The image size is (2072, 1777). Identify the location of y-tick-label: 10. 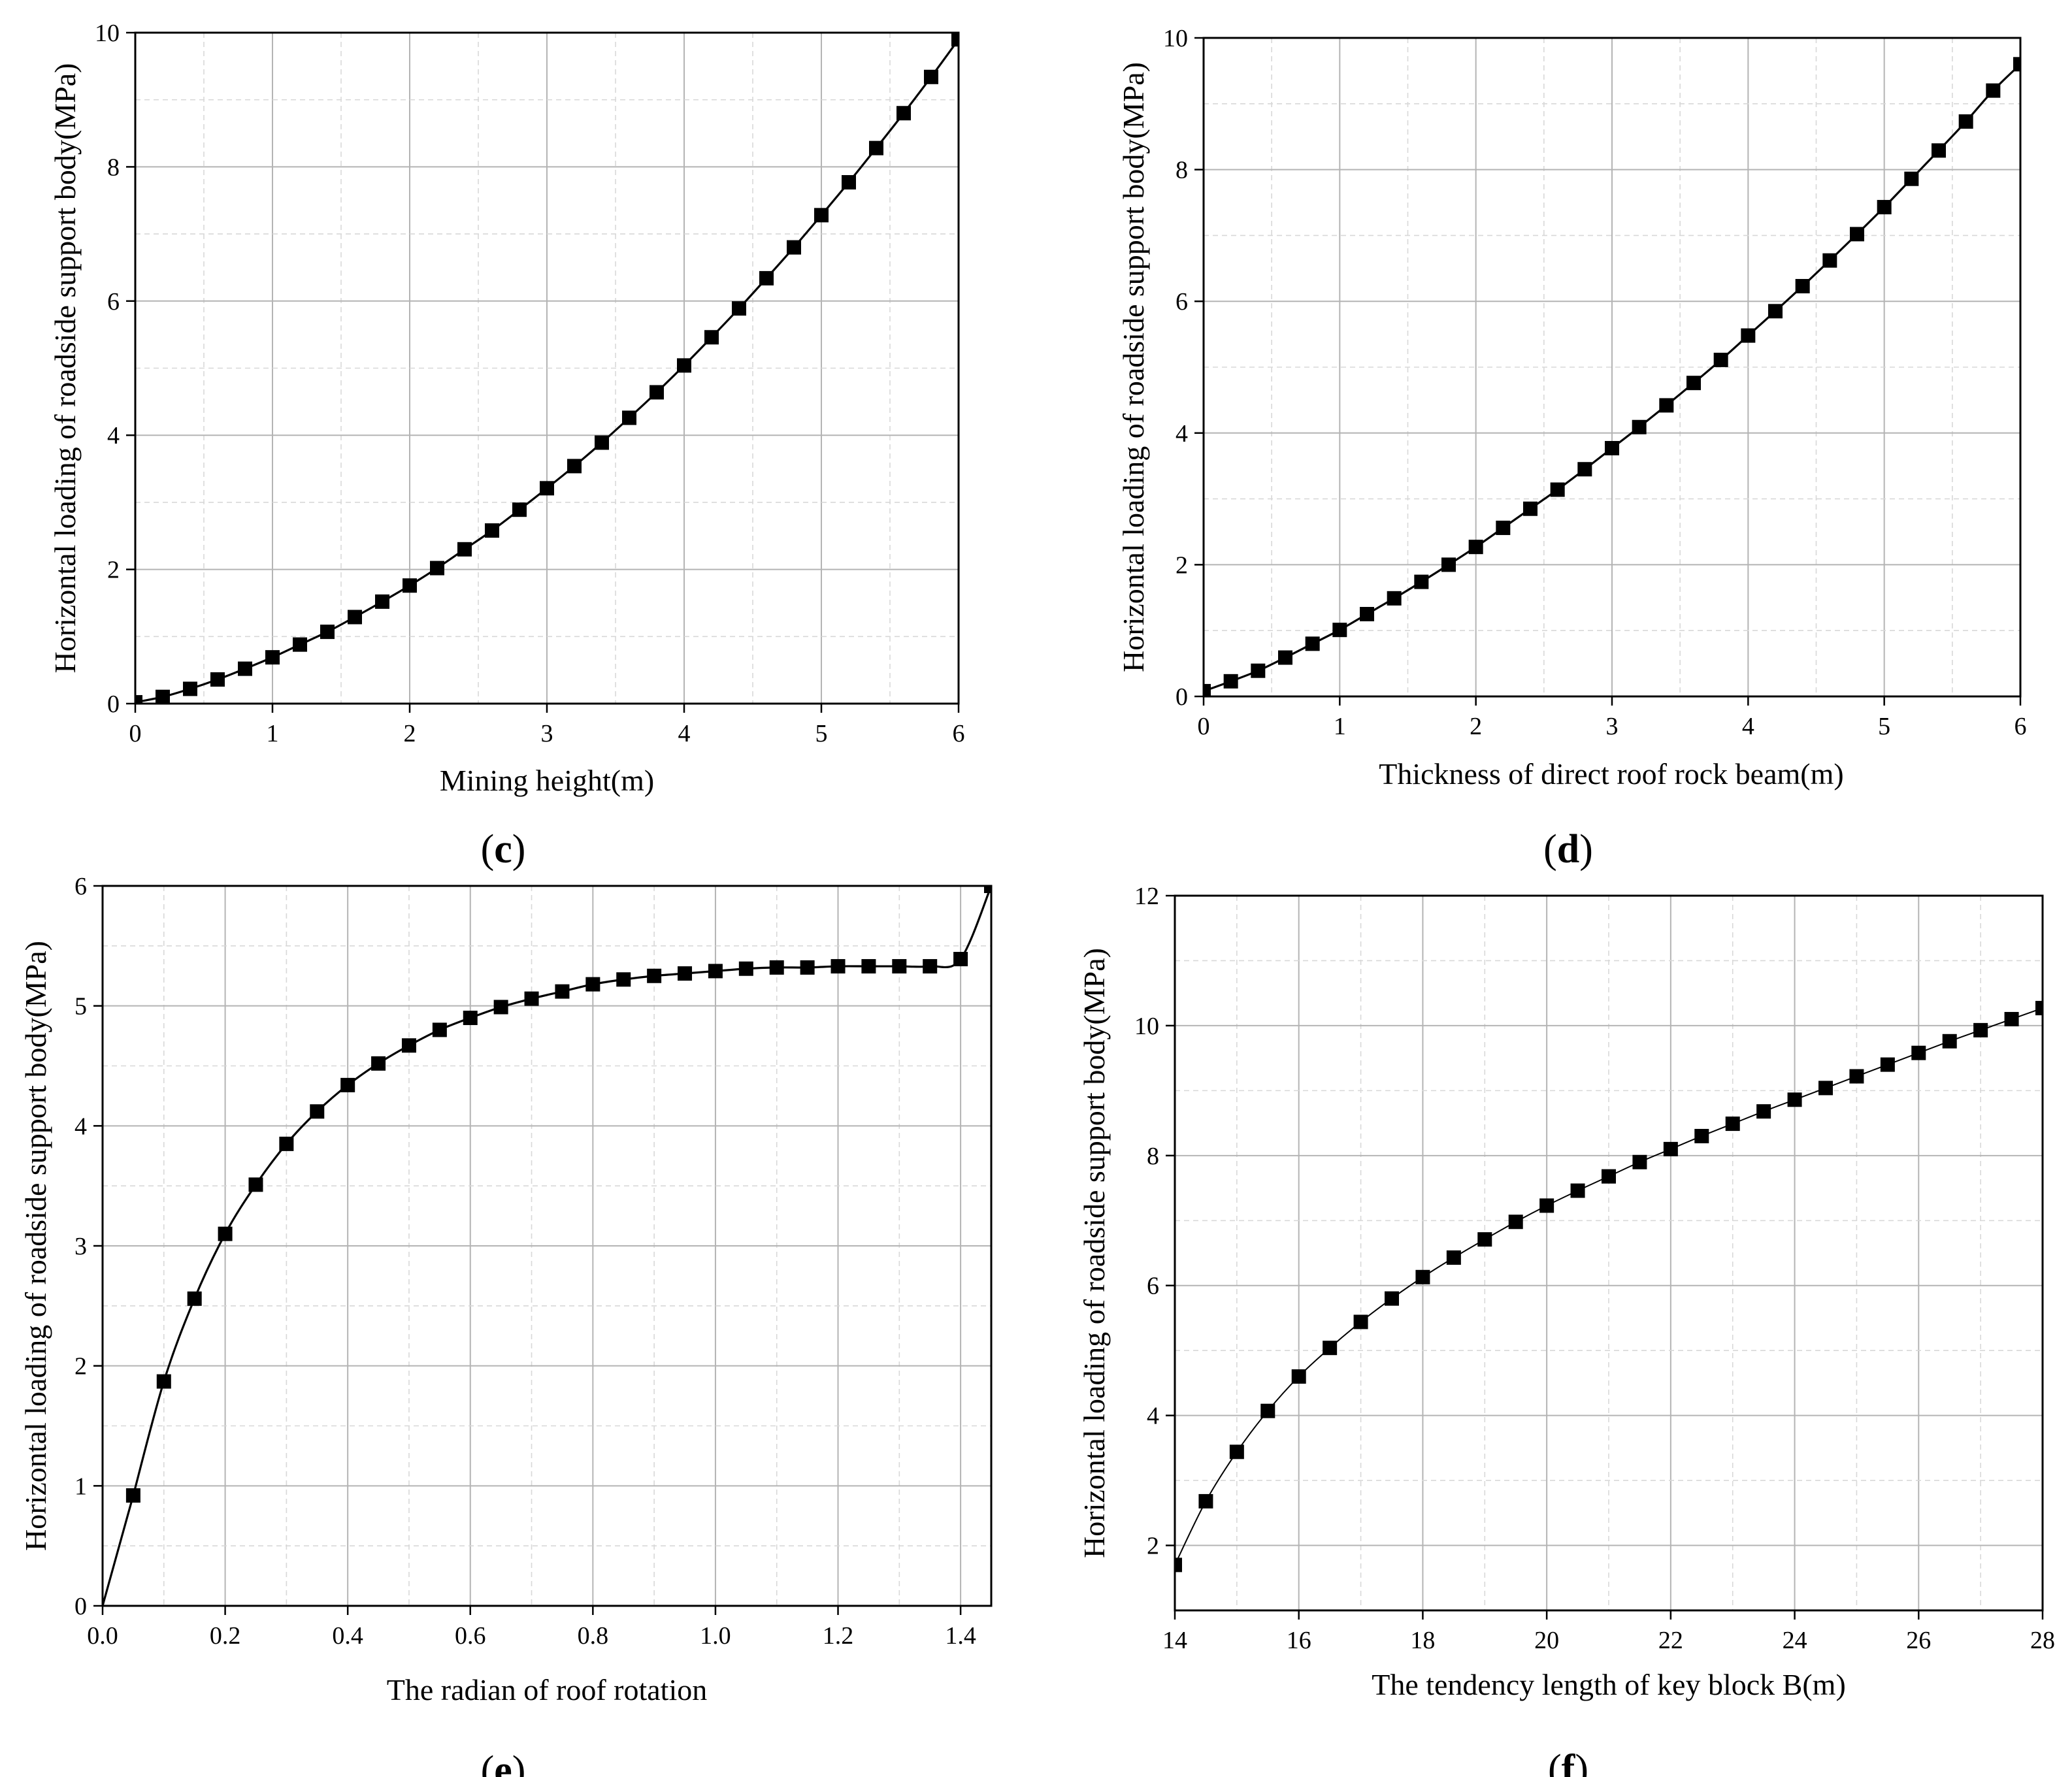
(1146, 1026).